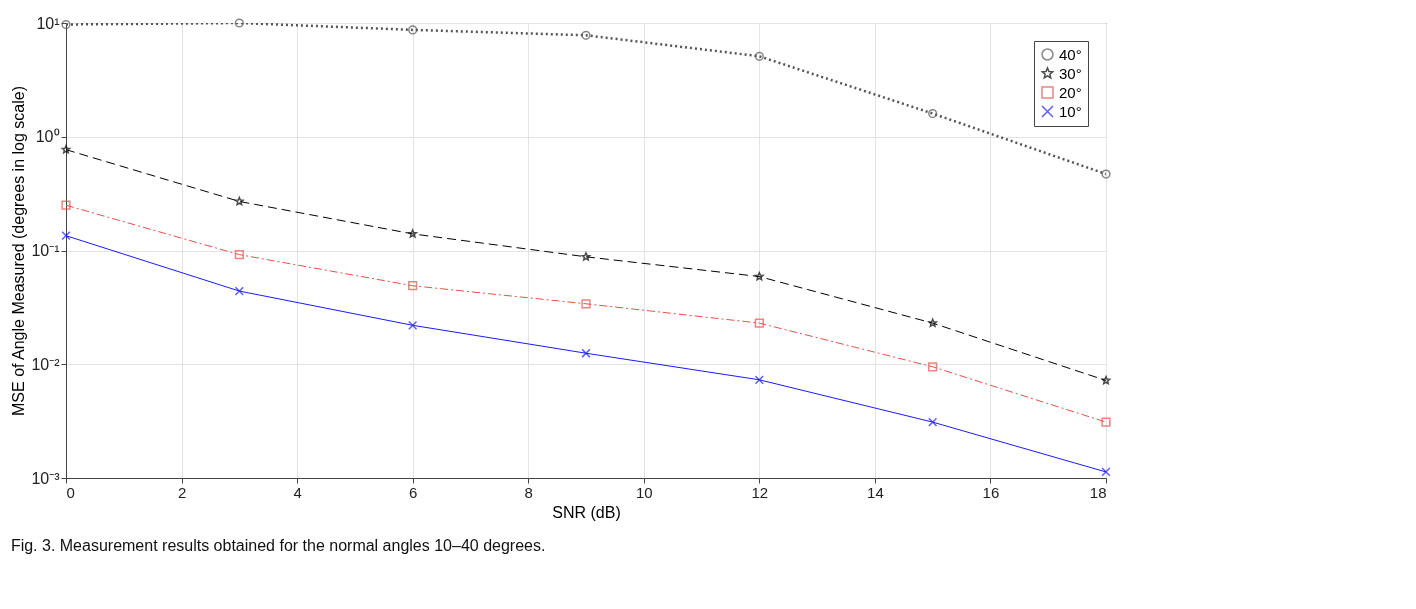 The width and height of the screenshot is (1416, 609). I want to click on legend-label: 20°, so click(1070, 92).